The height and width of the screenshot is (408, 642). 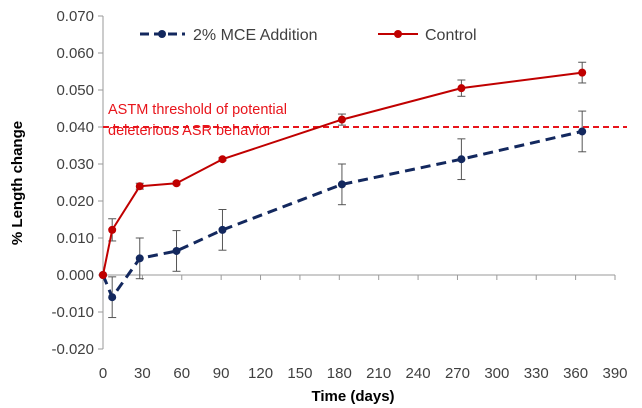 I want to click on x-tick-label: 360, so click(x=575, y=373).